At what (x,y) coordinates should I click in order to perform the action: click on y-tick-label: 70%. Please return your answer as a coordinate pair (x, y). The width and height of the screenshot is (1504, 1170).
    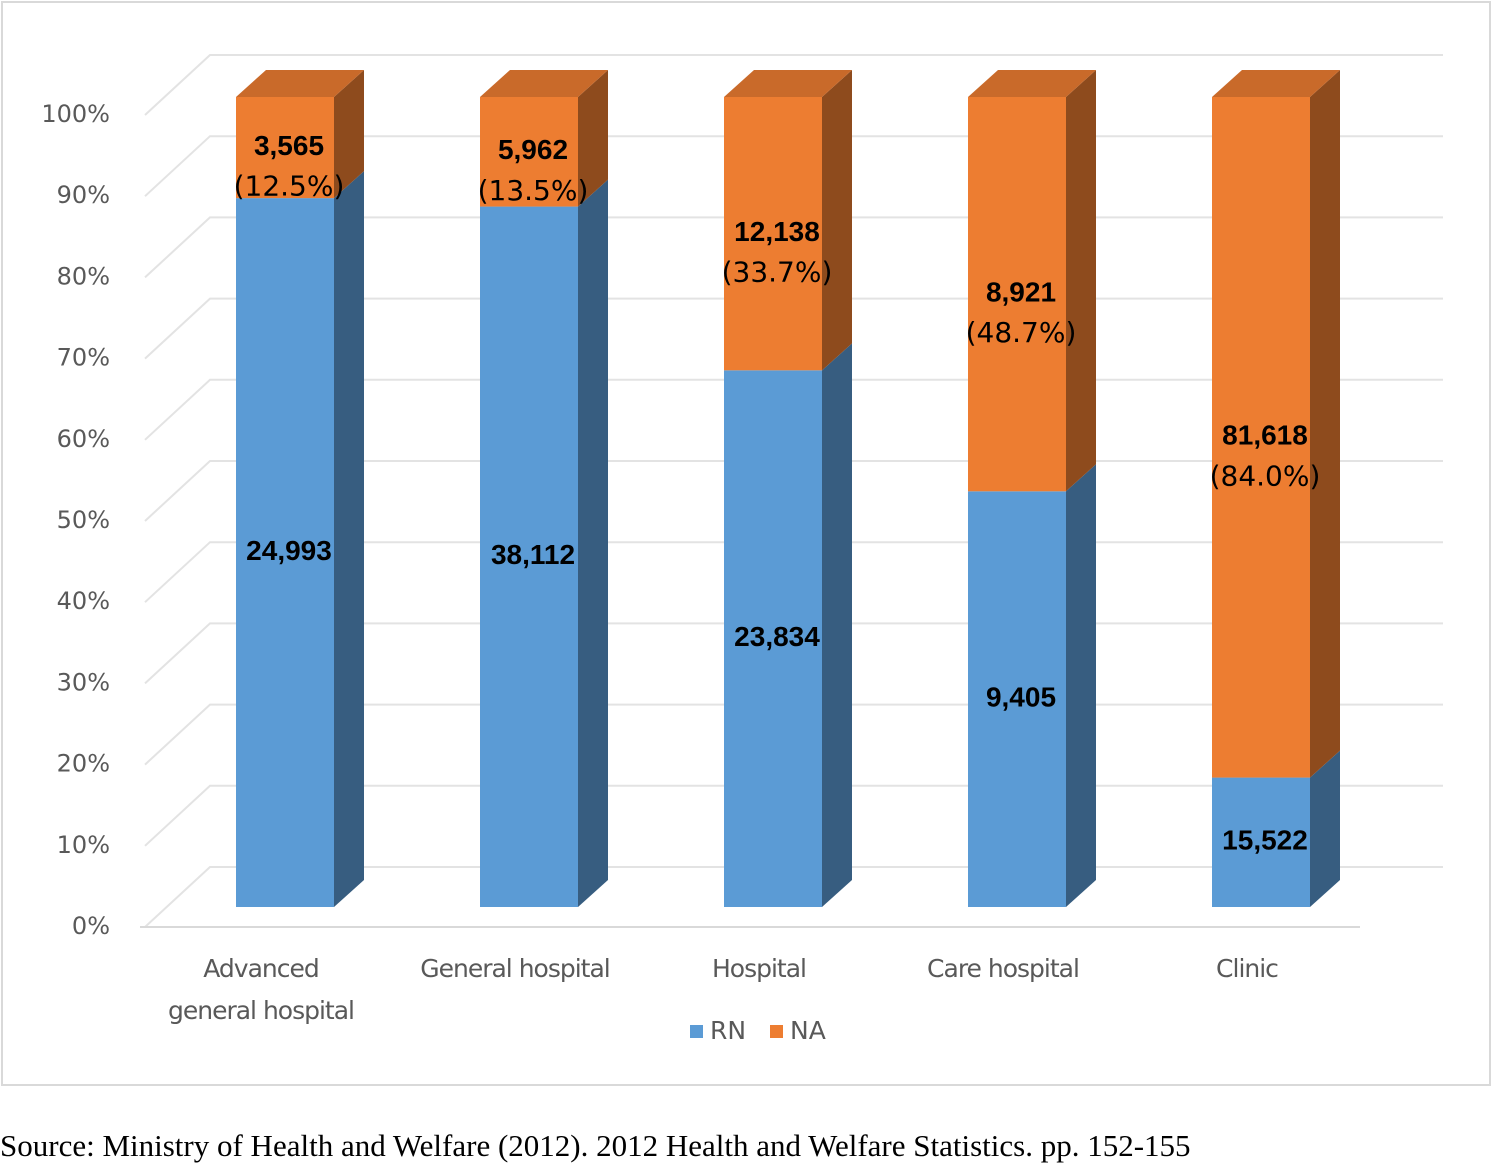
    Looking at the image, I should click on (83, 358).